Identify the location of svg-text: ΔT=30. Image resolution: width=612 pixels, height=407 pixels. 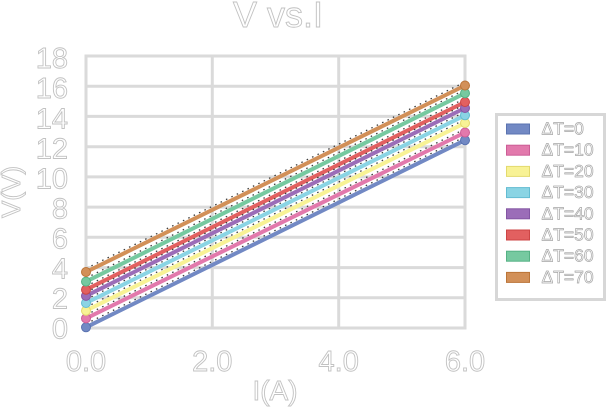
(568, 192).